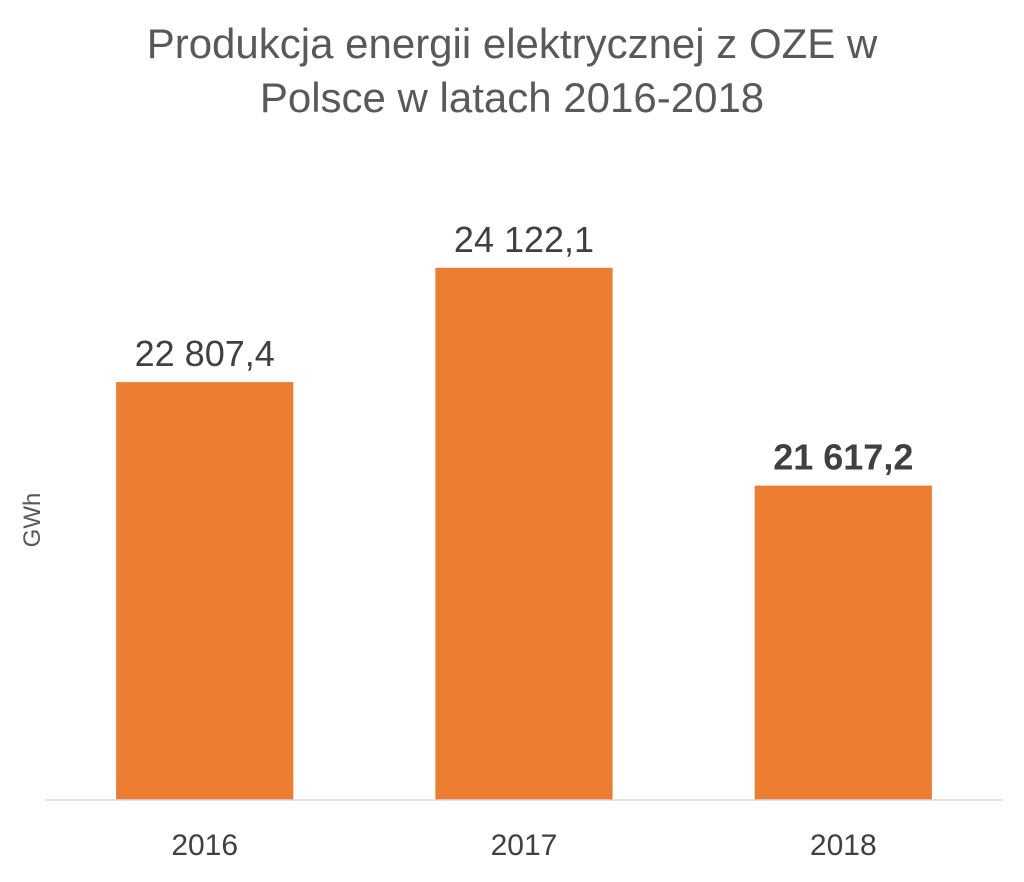  Describe the element at coordinates (512, 43) in the screenshot. I see `chart-title-line-1: Produkcja energii elektrycznej z OZE w` at that location.